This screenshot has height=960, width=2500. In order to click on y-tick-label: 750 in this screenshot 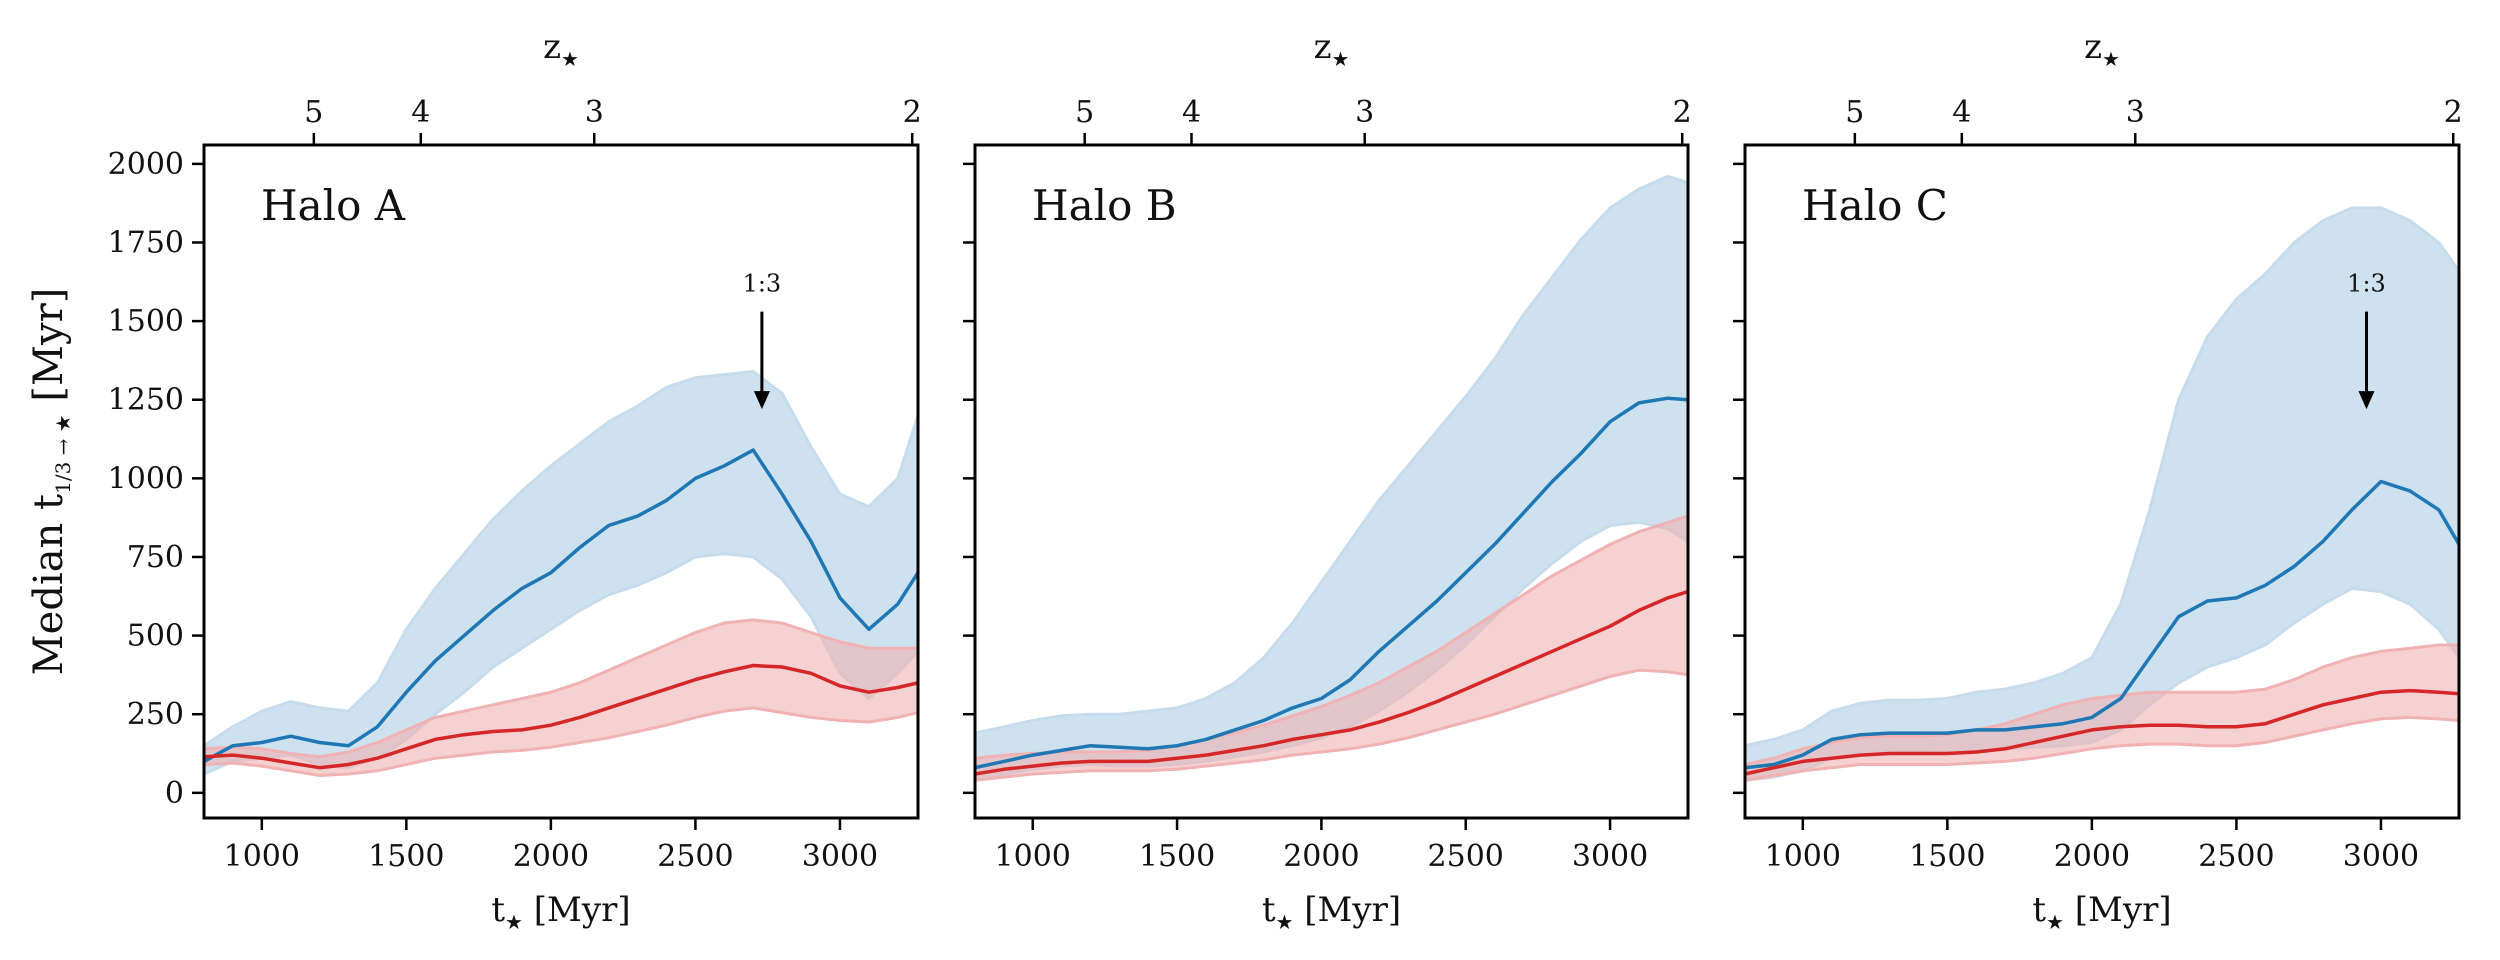, I will do `click(155, 557)`.